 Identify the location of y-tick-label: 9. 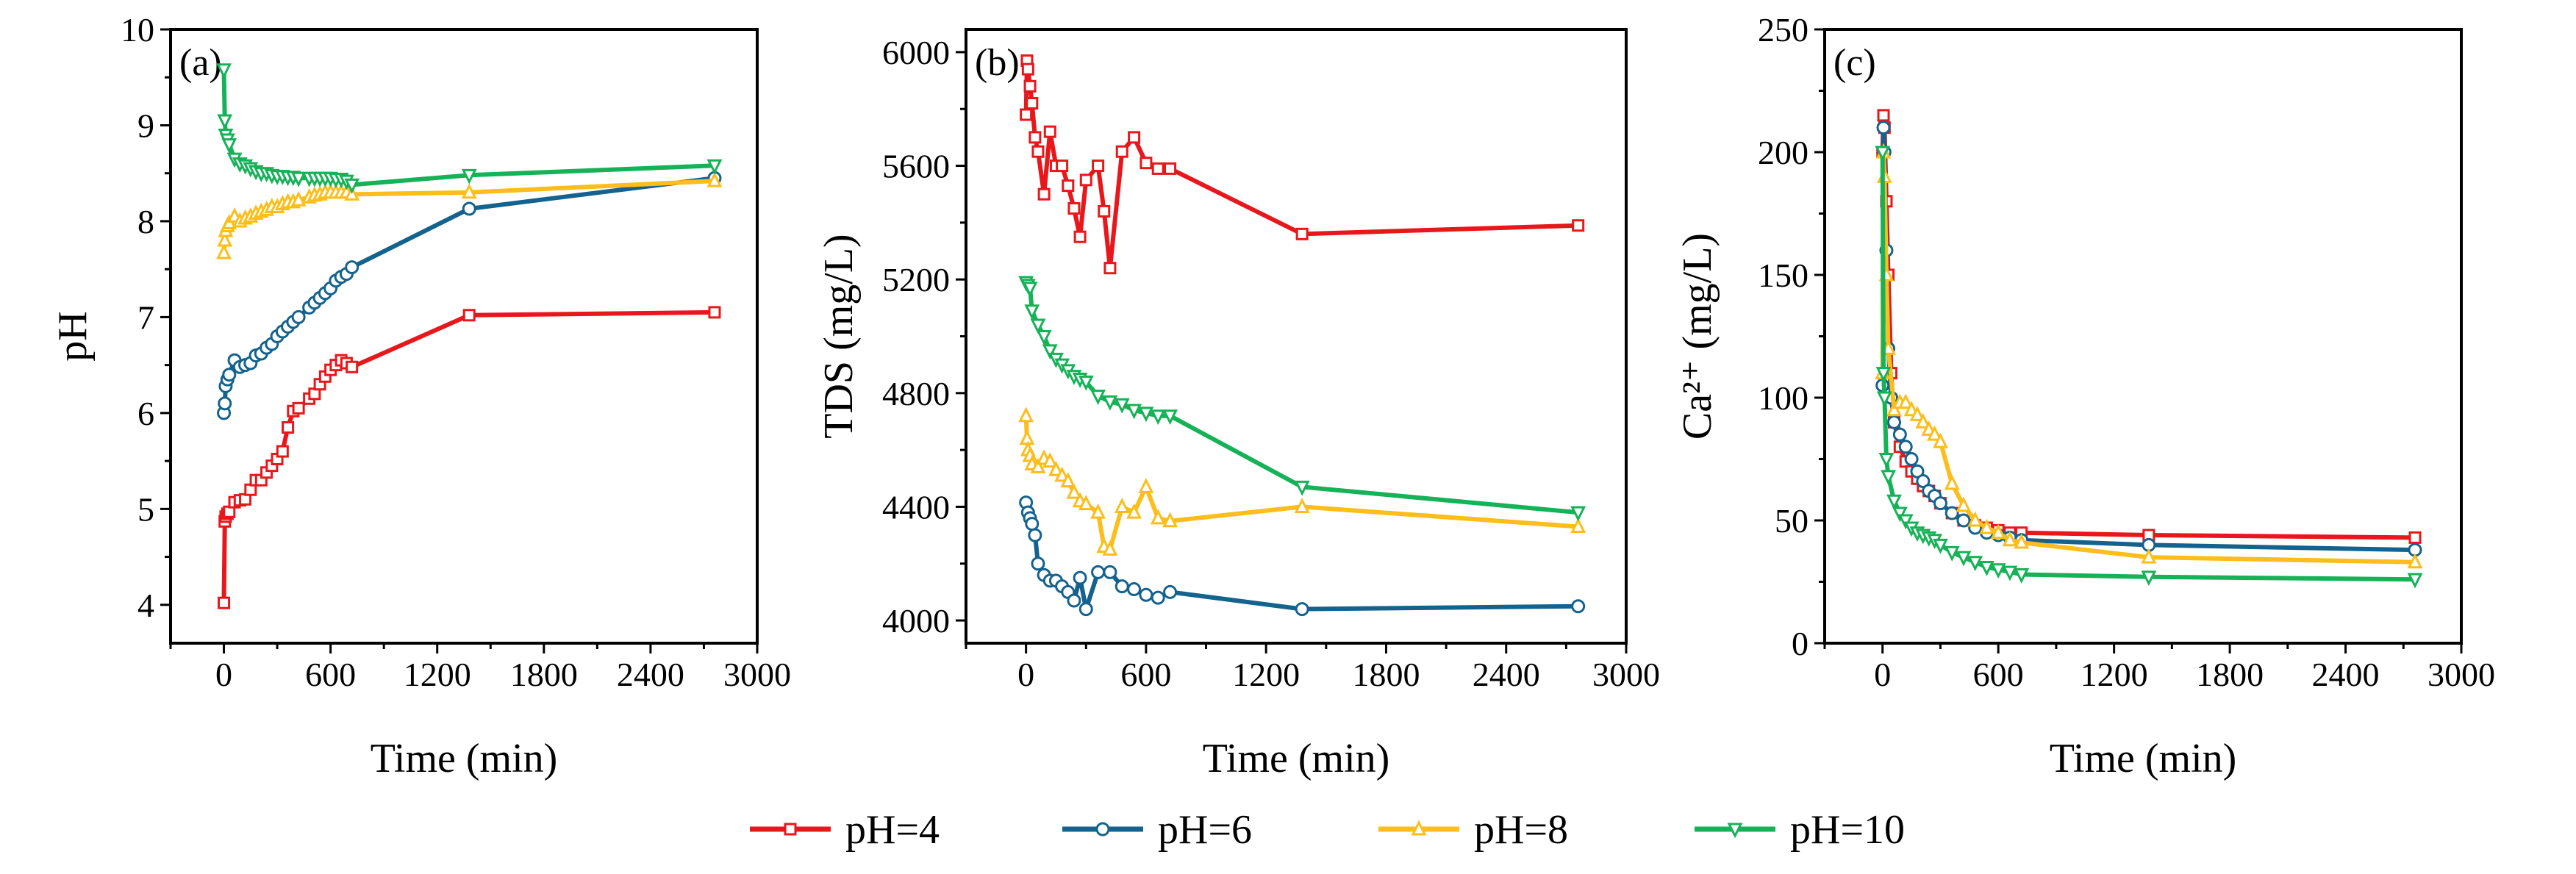
(145, 125).